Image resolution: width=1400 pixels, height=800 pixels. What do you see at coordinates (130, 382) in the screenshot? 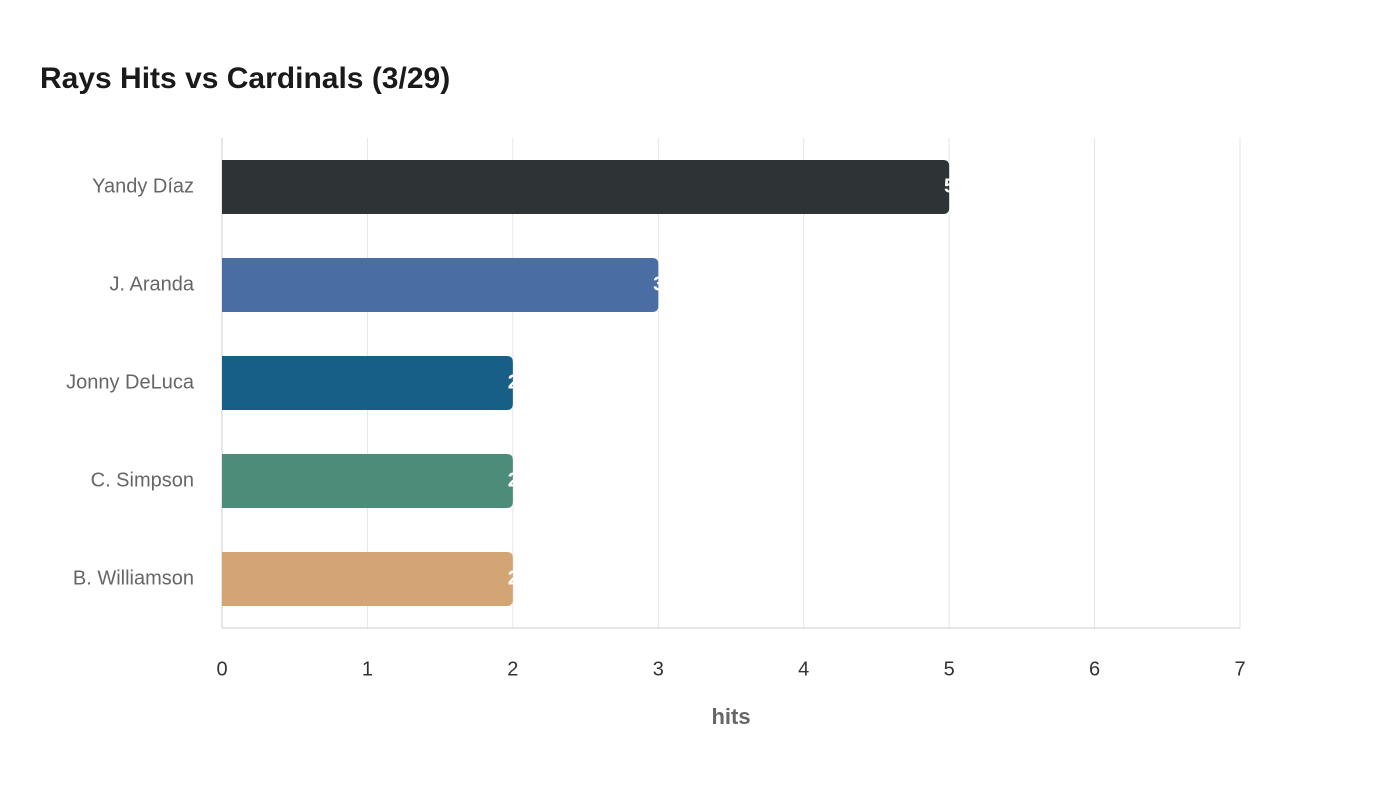
I see `y-tick-label: Jonny DeLuca` at bounding box center [130, 382].